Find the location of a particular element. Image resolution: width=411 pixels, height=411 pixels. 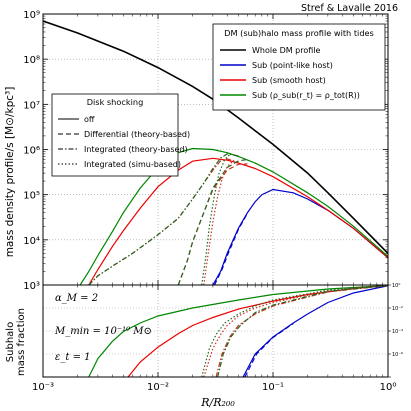

bottom-series-green-dashdot is located at coordinates (302, 331).